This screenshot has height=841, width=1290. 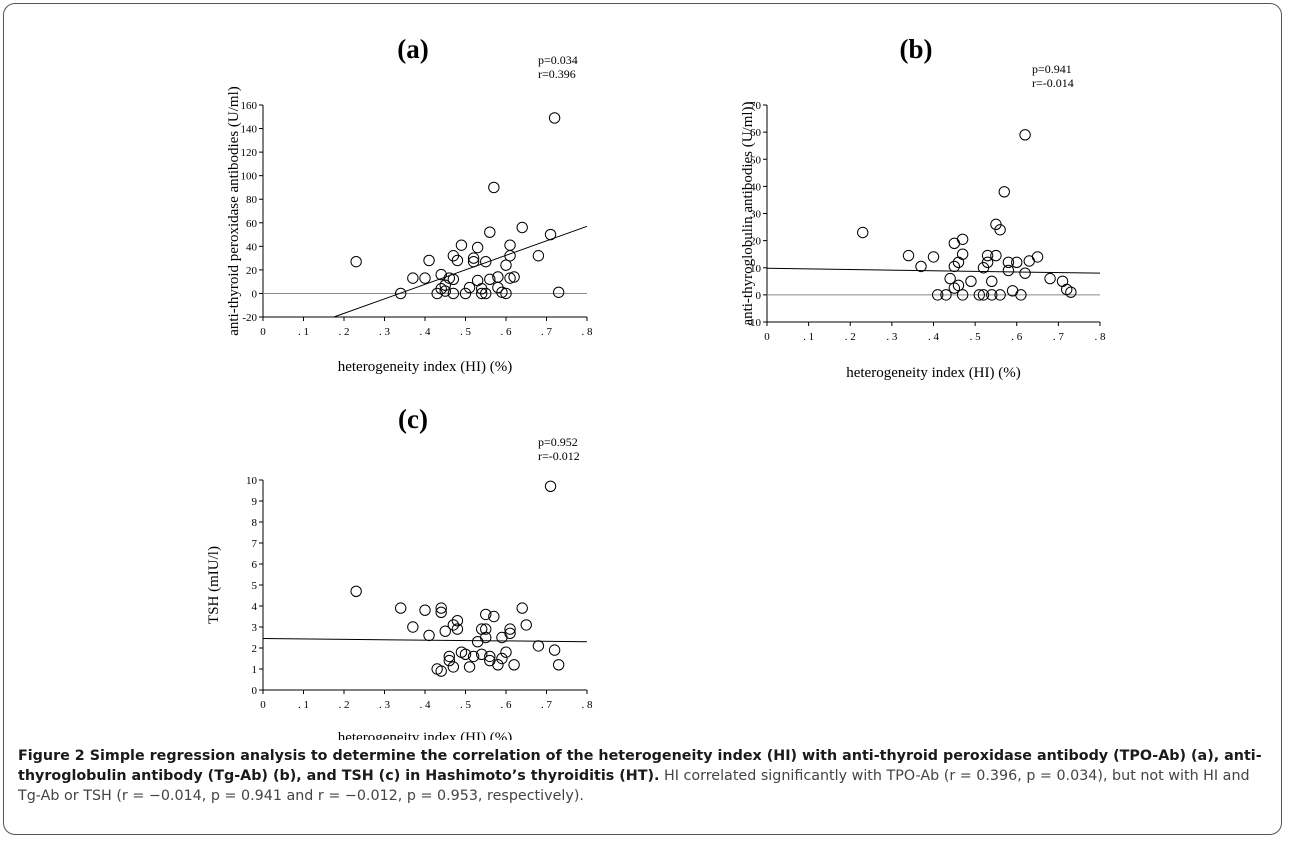 What do you see at coordinates (385, 705) in the screenshot?
I see `x-tick-label: . 3` at bounding box center [385, 705].